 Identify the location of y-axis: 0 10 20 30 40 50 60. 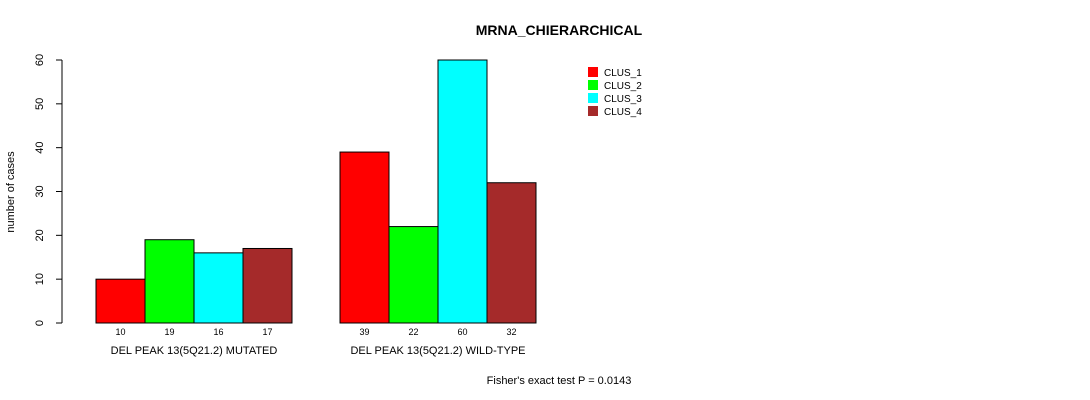
(48, 190).